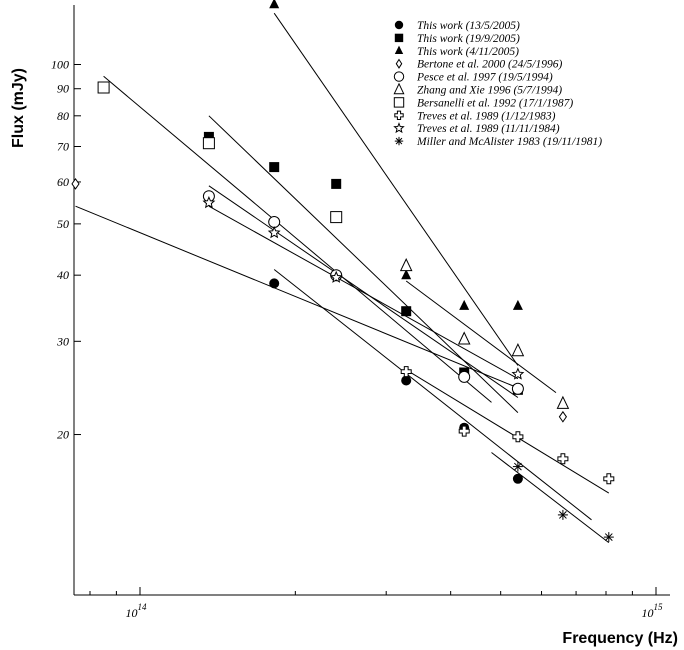 This screenshot has width=684, height=650. I want to click on x-axis-title: Frequency (Hz), so click(620, 638).